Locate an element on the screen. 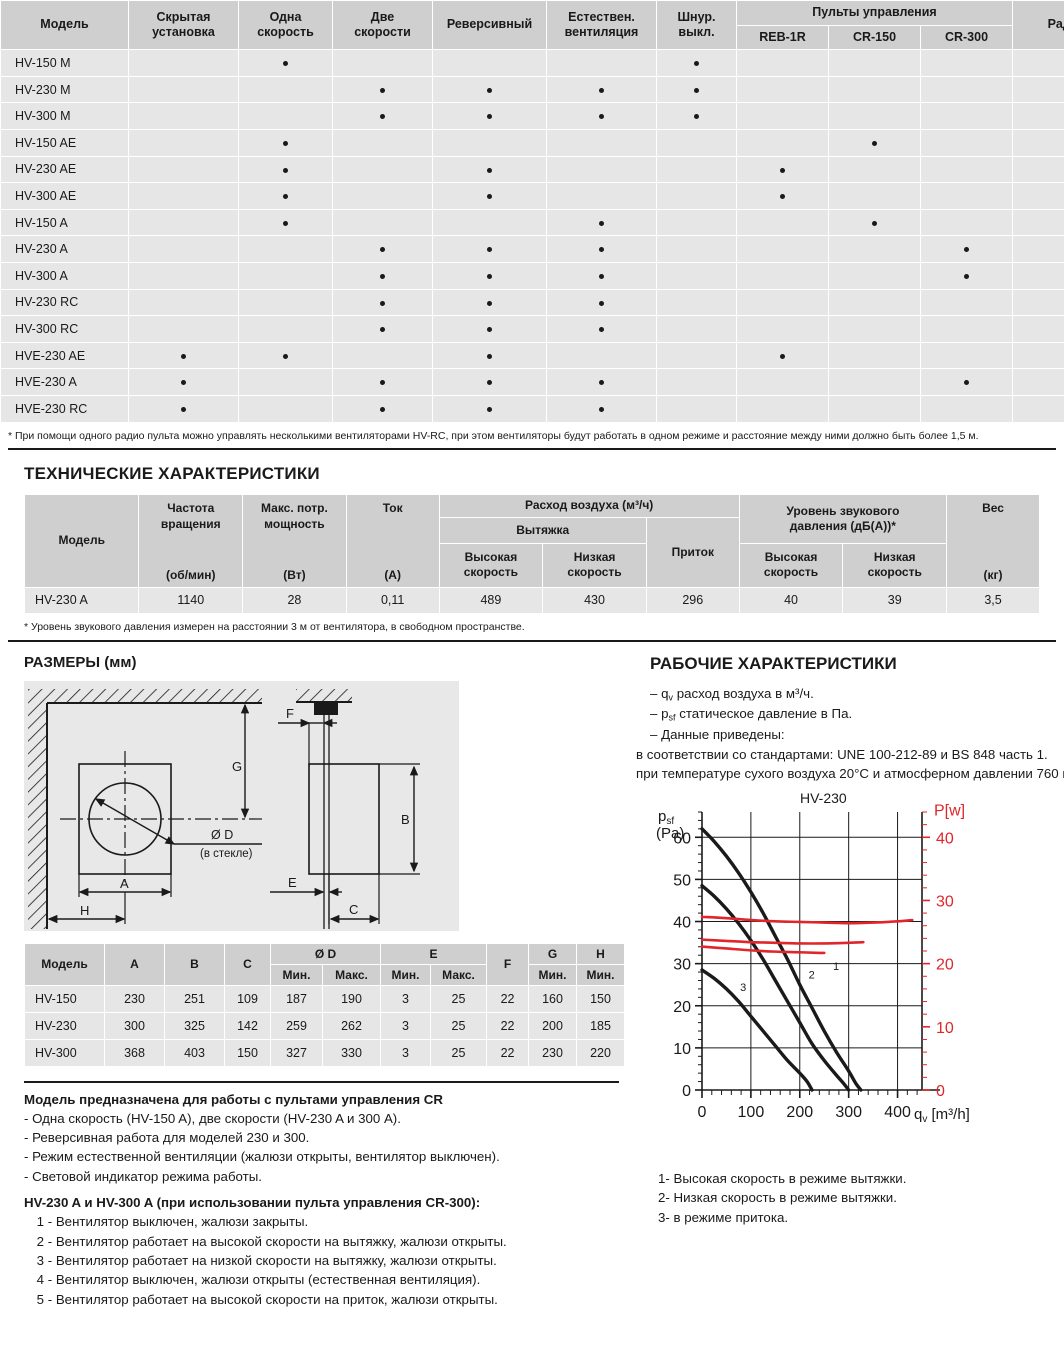  tech-cell-sound-high: 40 is located at coordinates (791, 600).